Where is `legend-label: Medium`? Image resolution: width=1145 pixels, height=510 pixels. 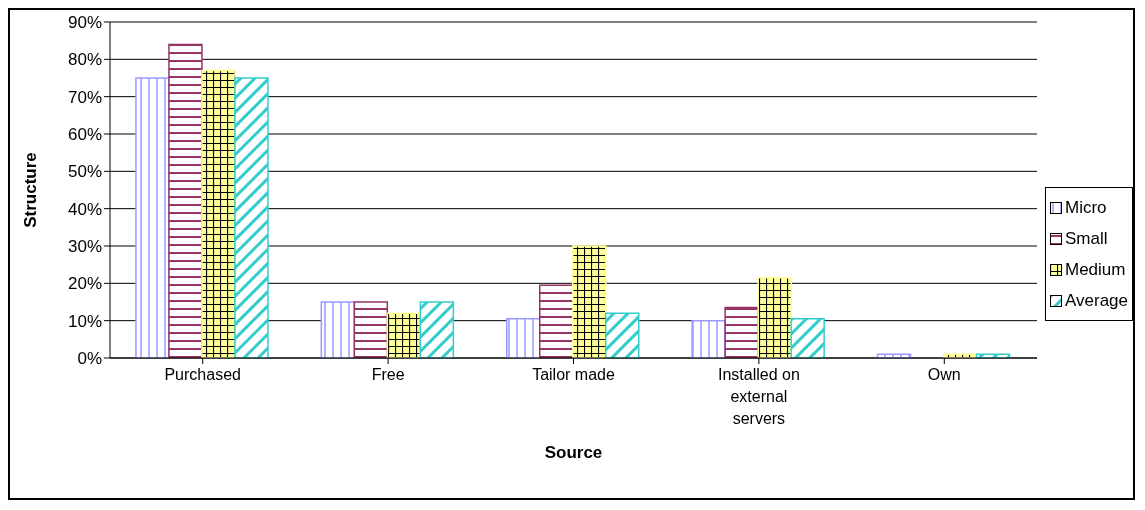
legend-label: Medium is located at coordinates (1095, 269).